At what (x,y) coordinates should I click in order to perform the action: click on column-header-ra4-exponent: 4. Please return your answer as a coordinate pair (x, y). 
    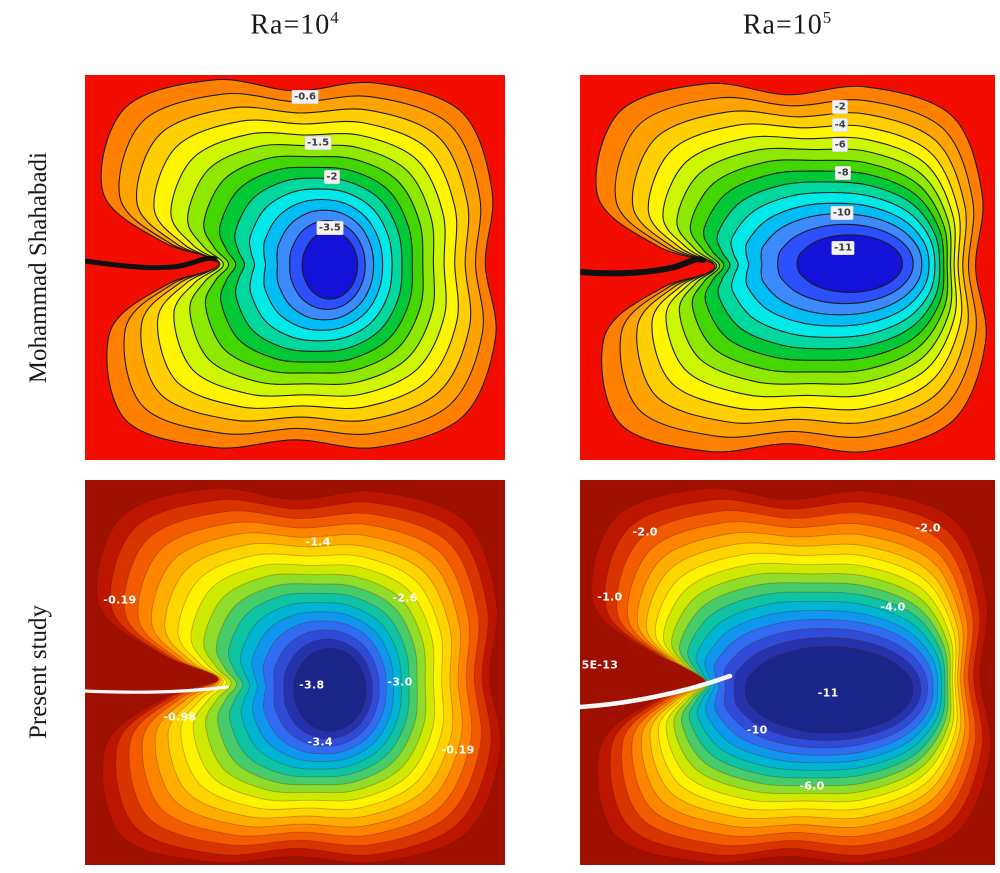
    Looking at the image, I should click on (335, 17).